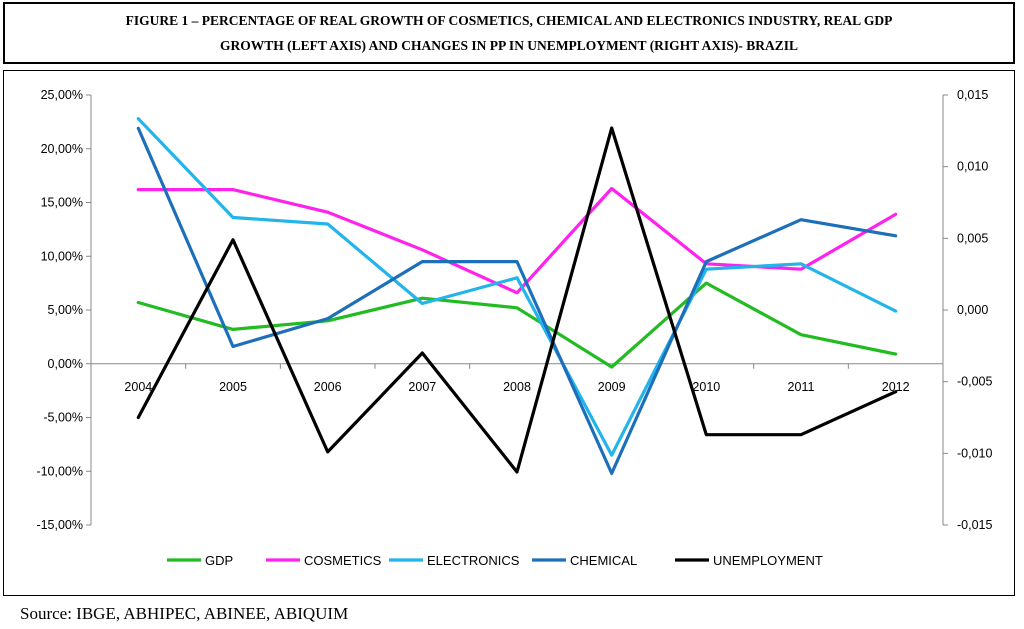 The image size is (1024, 629). I want to click on x-tick-label: 2007, so click(422, 387).